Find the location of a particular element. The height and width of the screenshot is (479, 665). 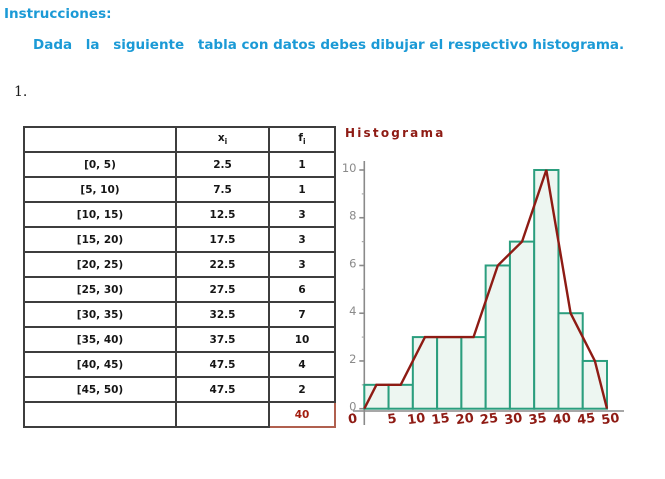

y-tick-label: 4 is located at coordinates (352, 311).